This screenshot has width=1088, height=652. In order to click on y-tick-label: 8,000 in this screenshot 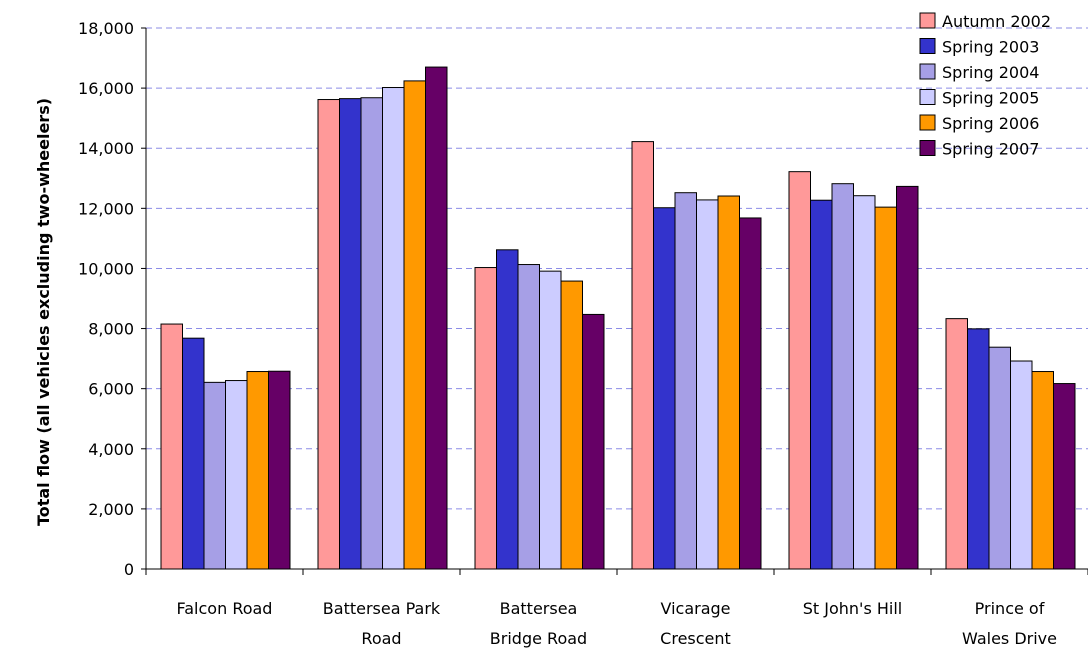, I will do `click(111, 329)`.